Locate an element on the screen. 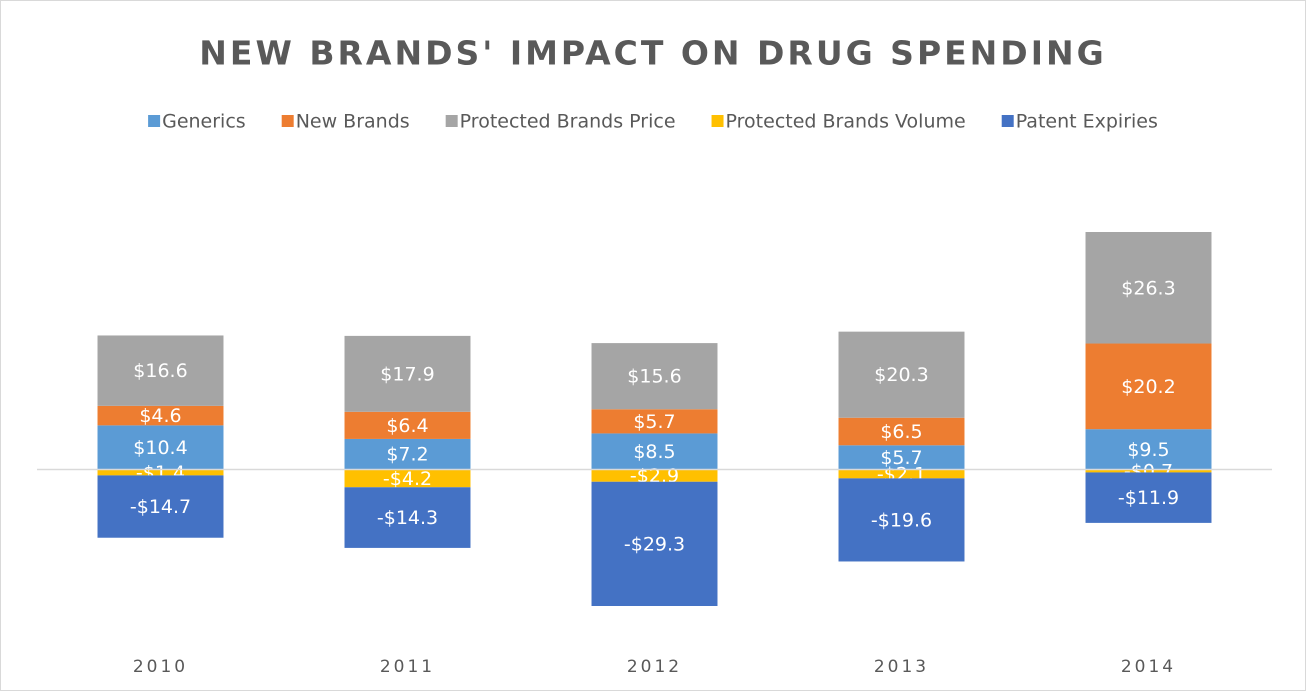 This screenshot has width=1306, height=695. value-label: -$14.7 is located at coordinates (160, 507).